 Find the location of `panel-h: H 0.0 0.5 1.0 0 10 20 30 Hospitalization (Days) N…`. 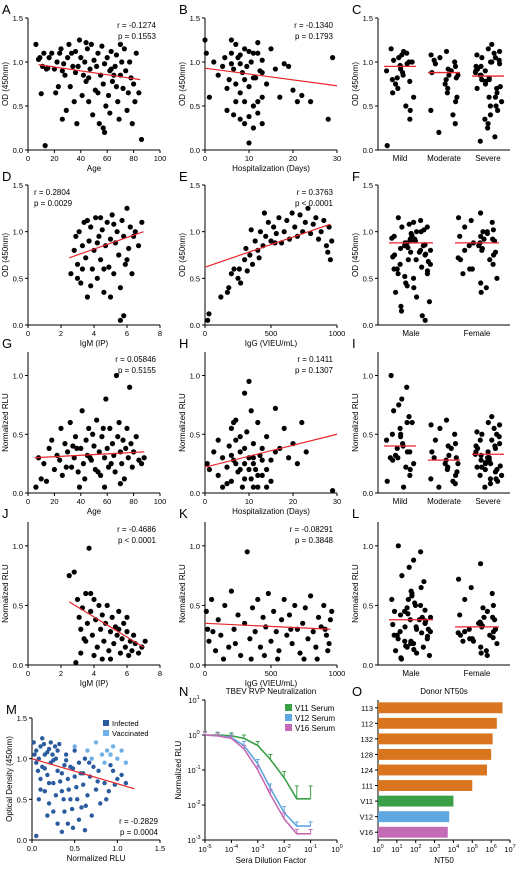

panel-h: H 0.0 0.5 1.0 0 10 20 30 Hospitalization (Days) N… is located at coordinates (259, 426).